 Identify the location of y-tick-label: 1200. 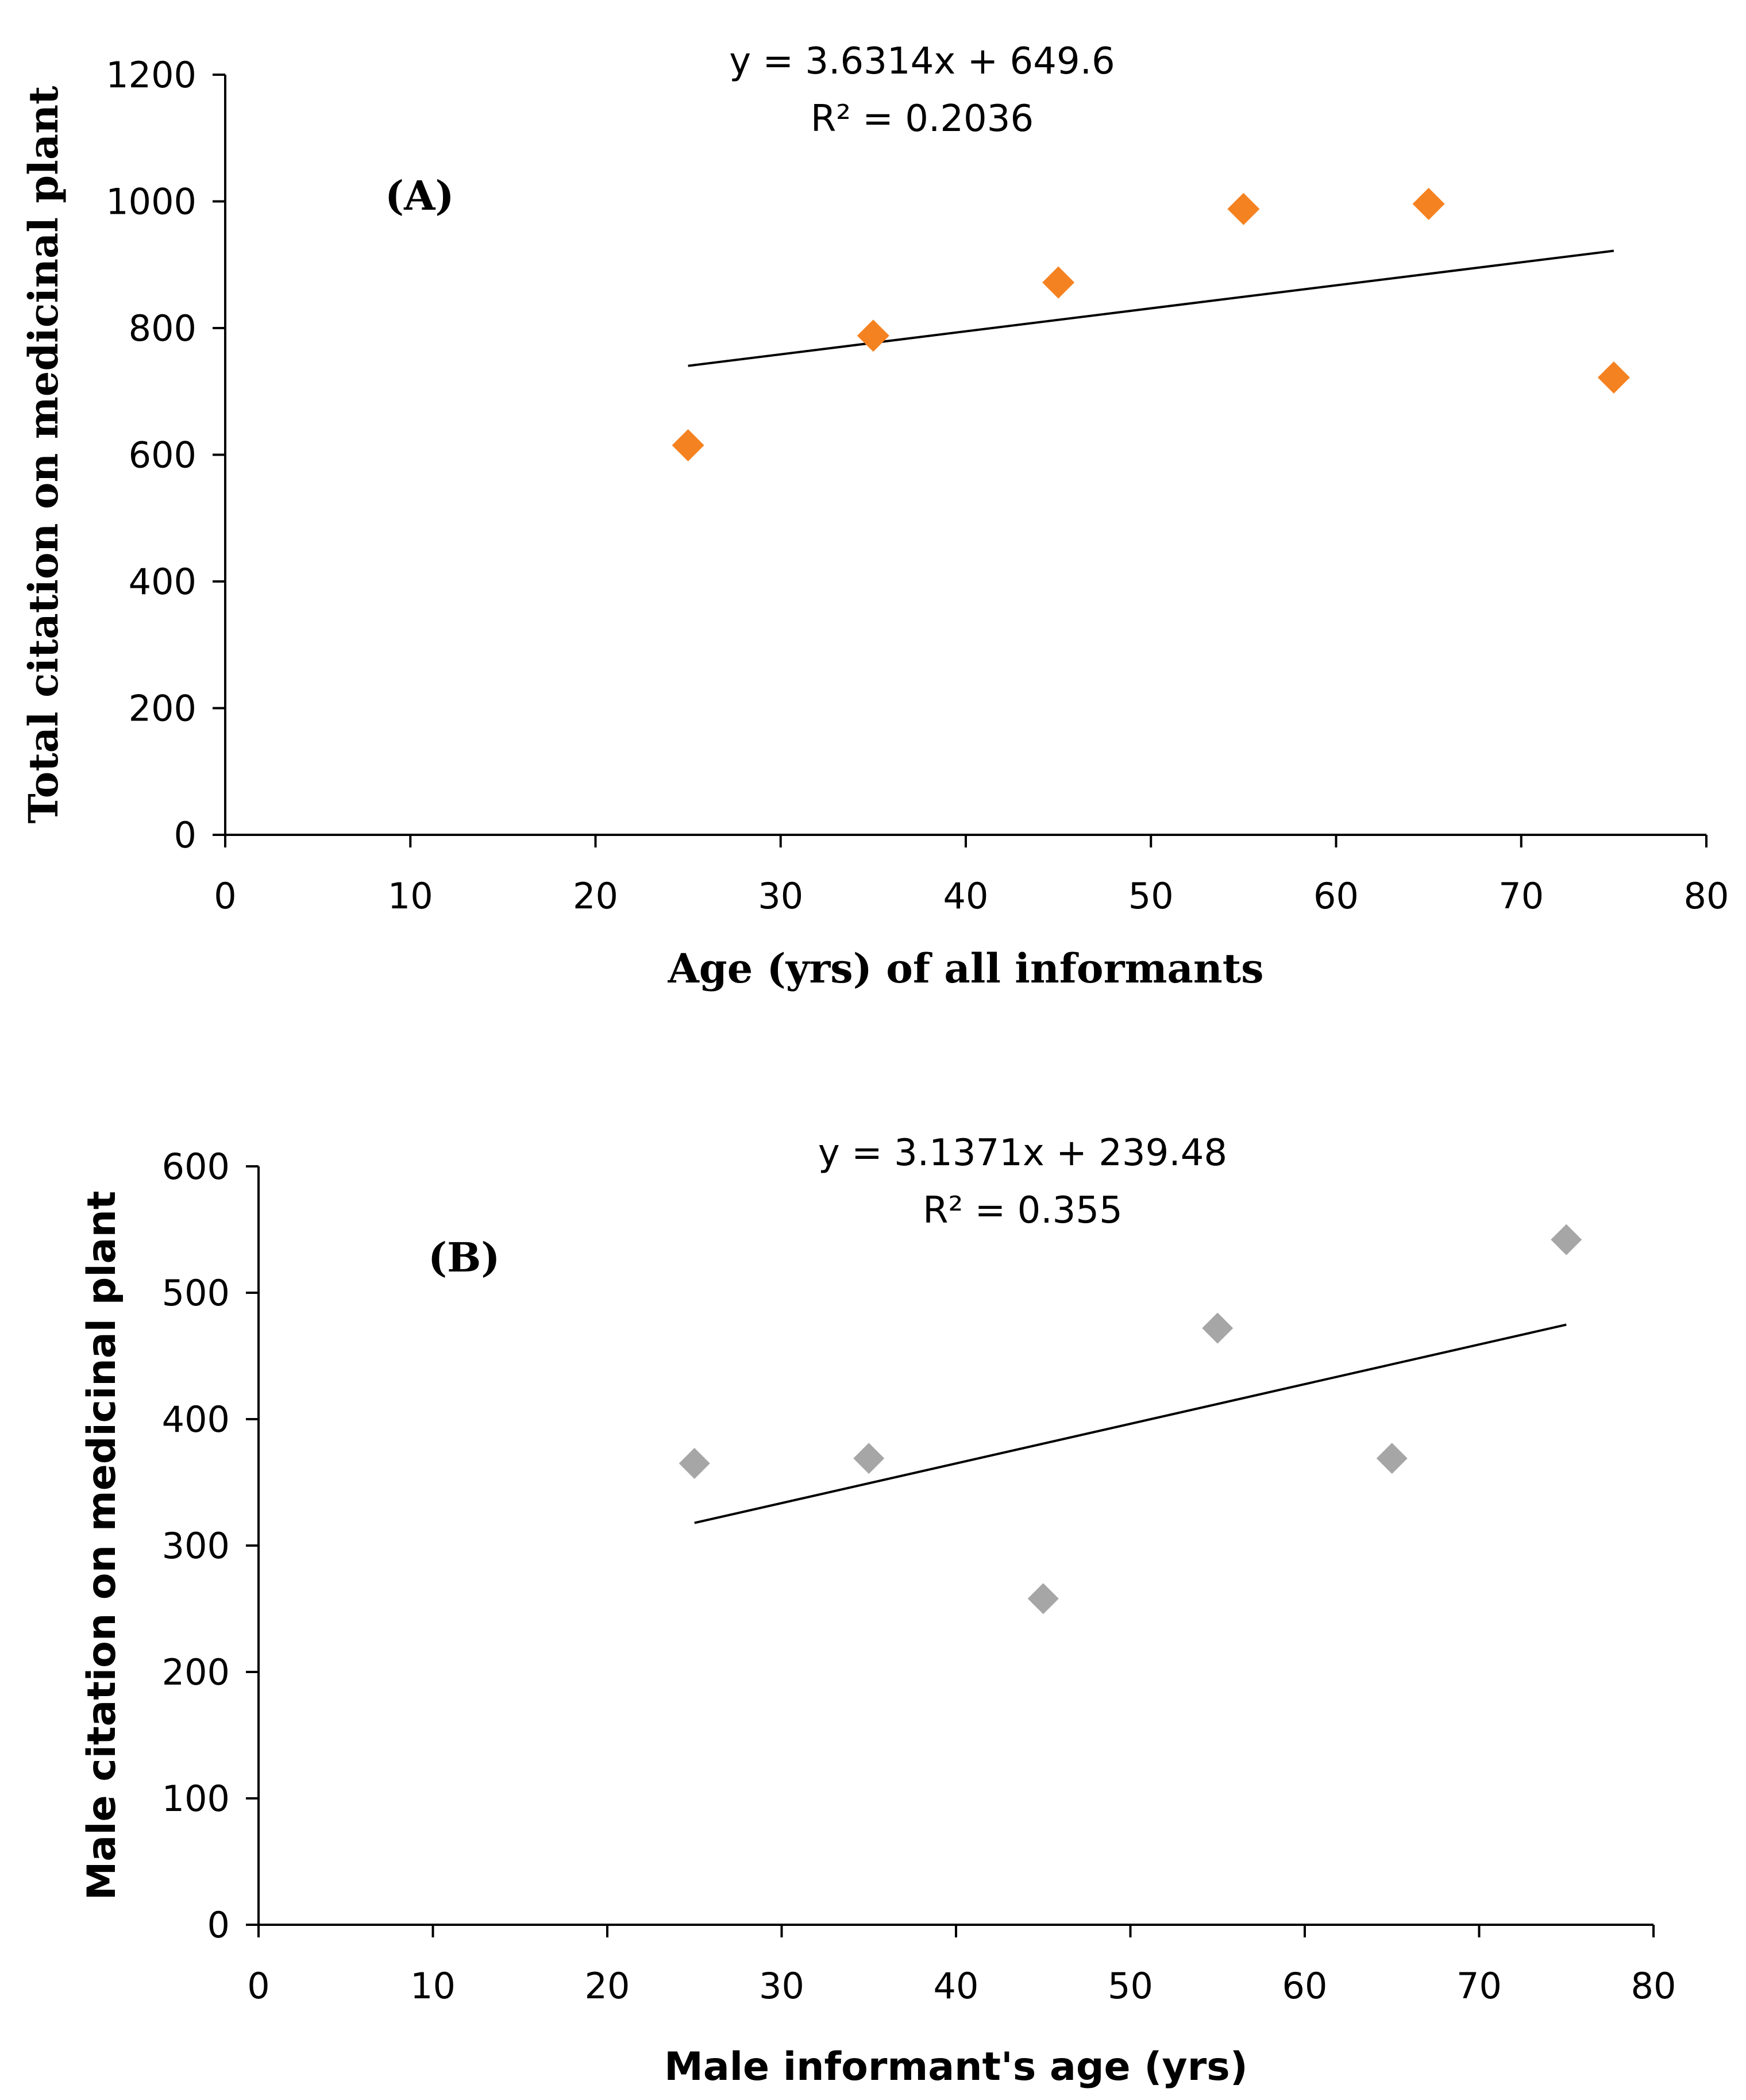
(151, 75).